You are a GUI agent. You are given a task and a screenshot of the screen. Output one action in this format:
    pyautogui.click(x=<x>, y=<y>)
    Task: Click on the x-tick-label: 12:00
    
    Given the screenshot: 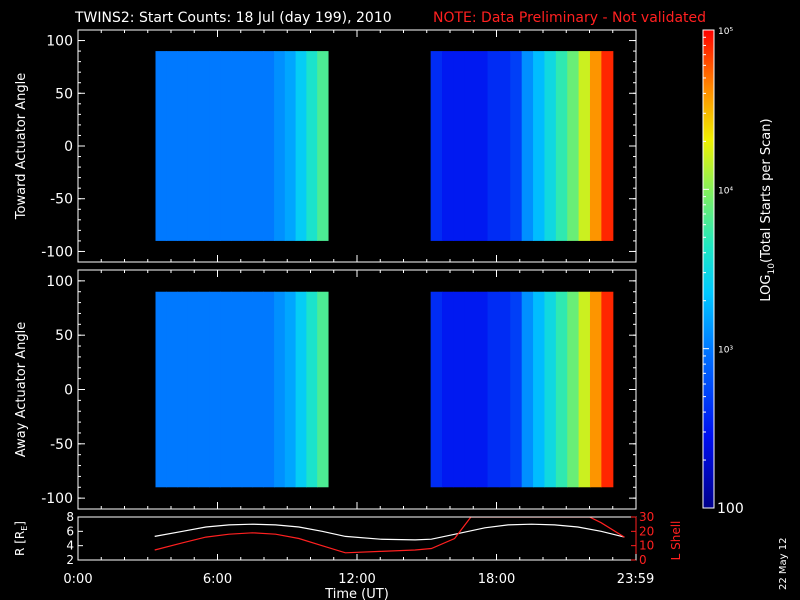 What is the action you would take?
    pyautogui.click(x=356, y=579)
    